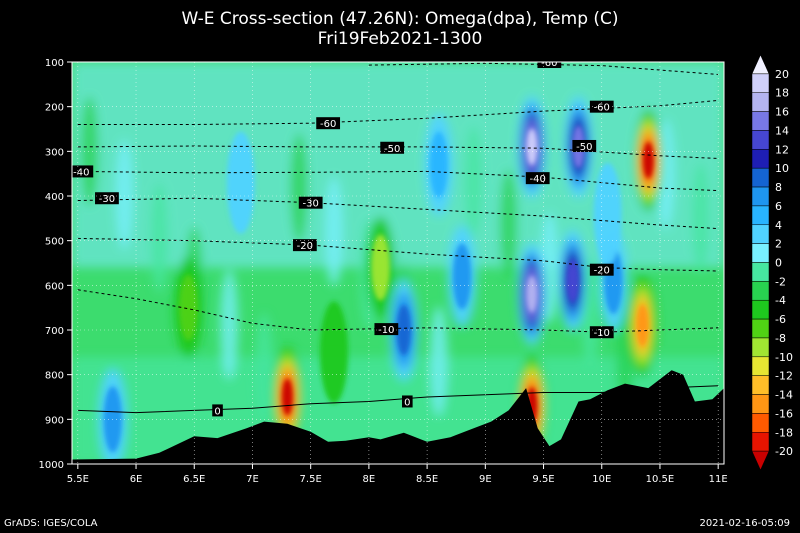 This screenshot has height=533, width=800. I want to click on colorbar-label: -20, so click(784, 451).